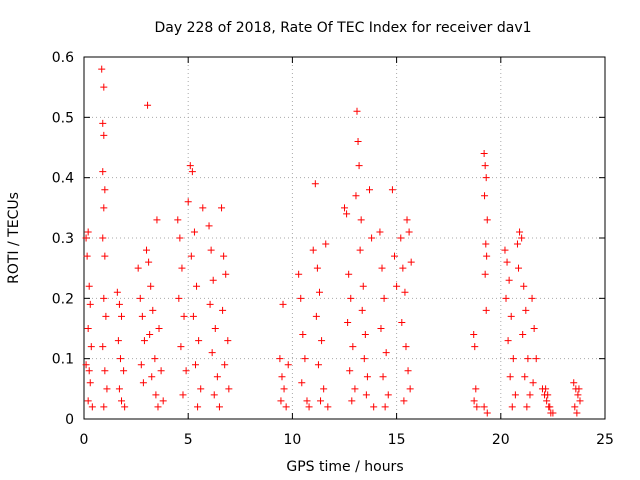  Describe the element at coordinates (63, 239) in the screenshot. I see `y-tick-label: 0.3` at that location.